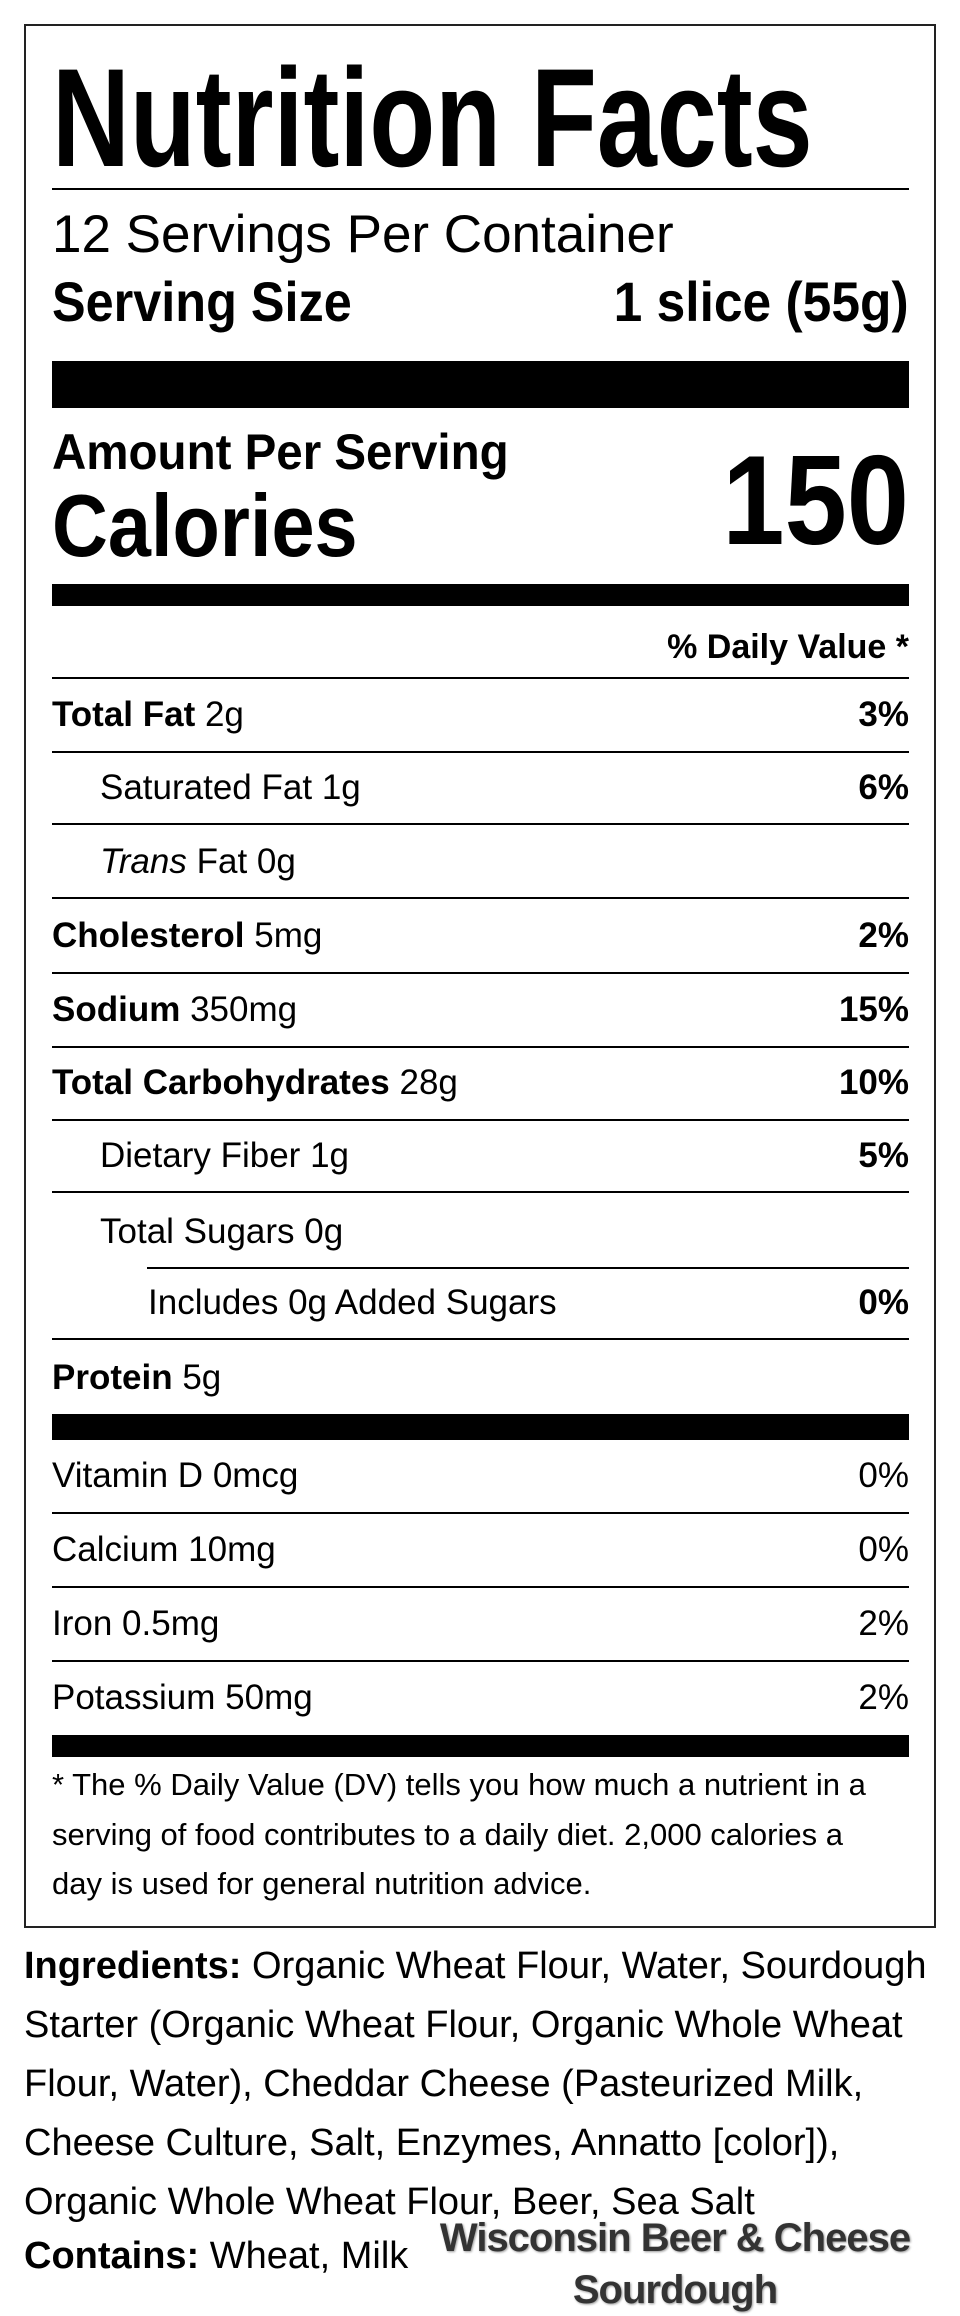 The height and width of the screenshot is (2316, 960). Describe the element at coordinates (82, 1623) in the screenshot. I see `vitamin-name: Iron` at that location.